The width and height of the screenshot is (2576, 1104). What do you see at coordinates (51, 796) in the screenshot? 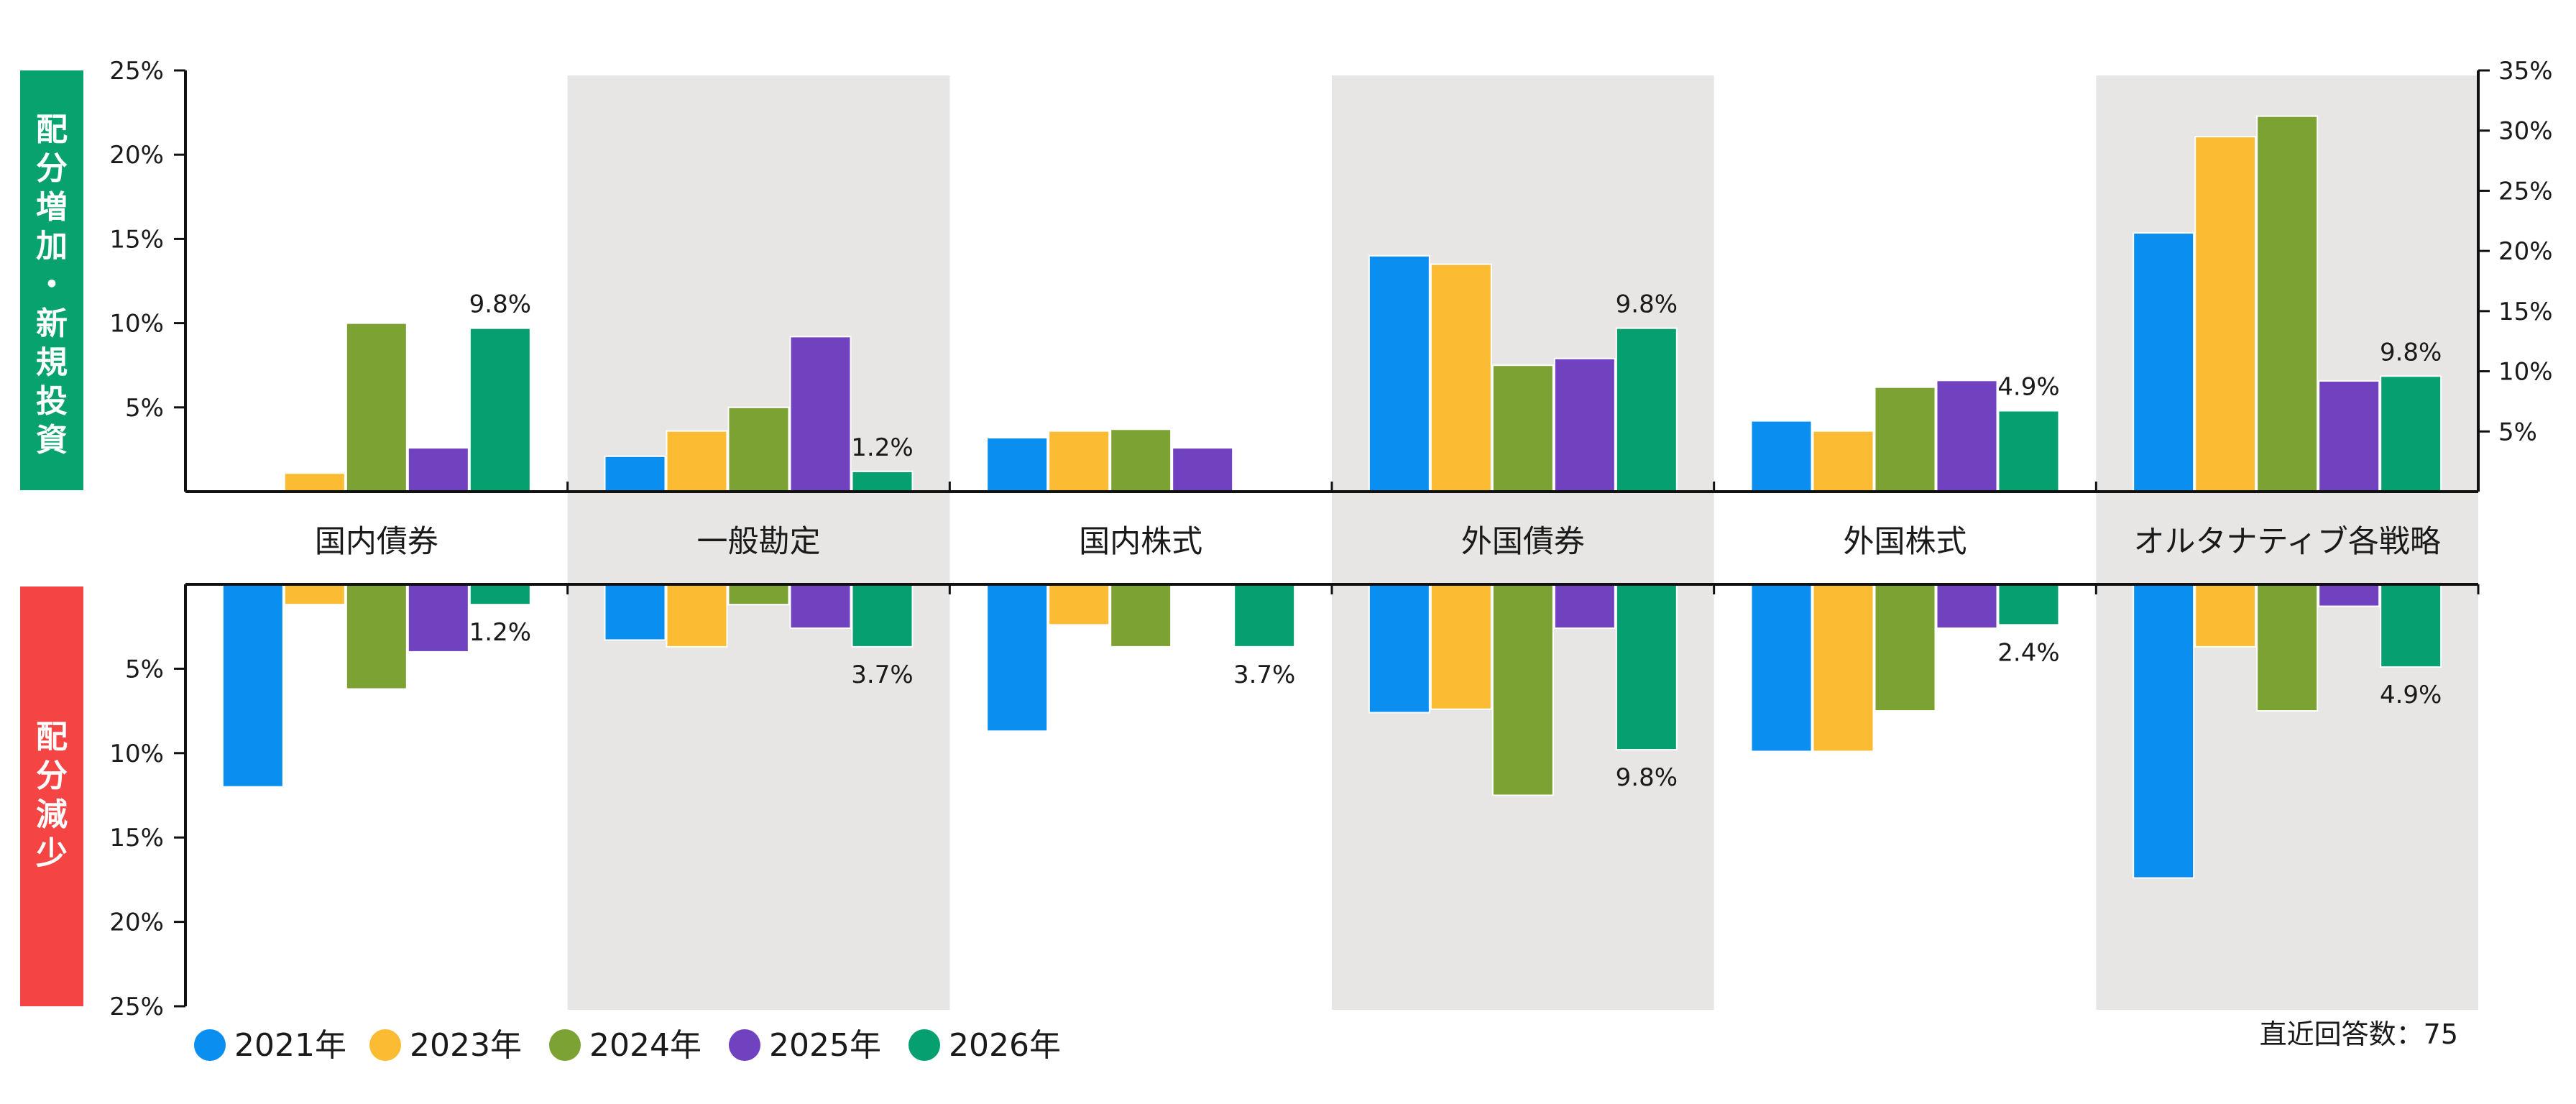
I see `lower-side-label-box` at bounding box center [51, 796].